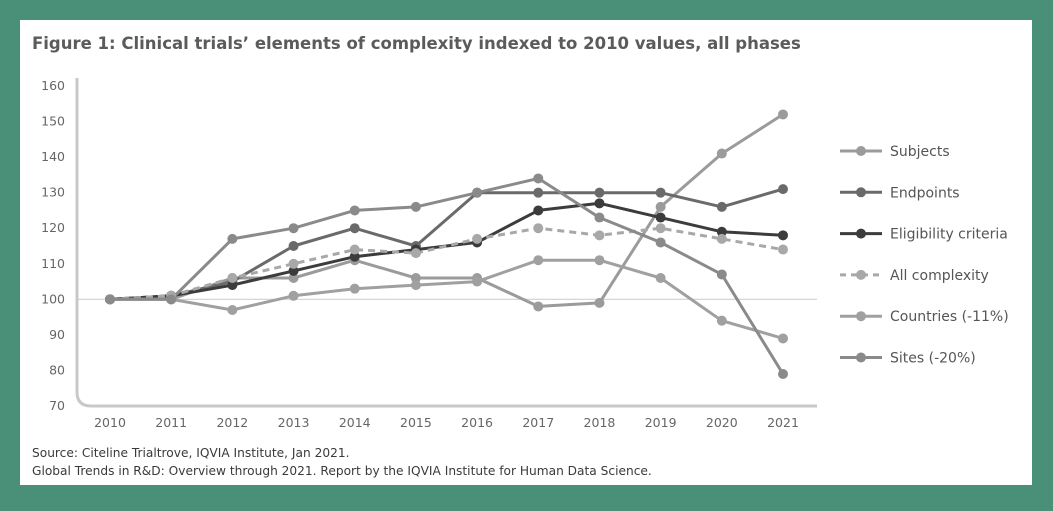 This screenshot has height=511, width=1053. Describe the element at coordinates (949, 317) in the screenshot. I see `legend-label-countries-11: Countries (-11%)` at that location.